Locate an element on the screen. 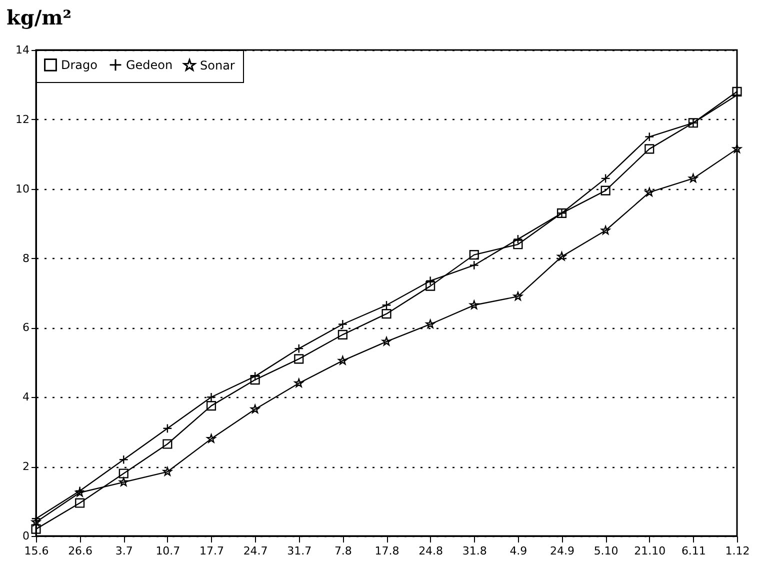 The height and width of the screenshot is (569, 773). x-tick-label: 15.6 is located at coordinates (36, 551).